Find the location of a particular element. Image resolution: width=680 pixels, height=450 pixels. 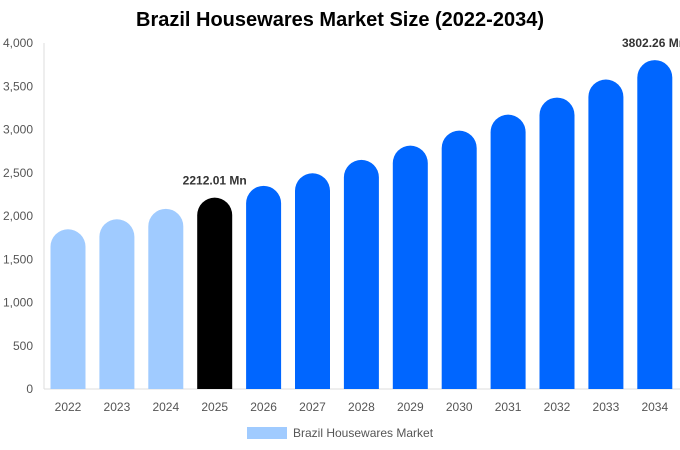

x-tick-label: 2023 is located at coordinates (117, 407).